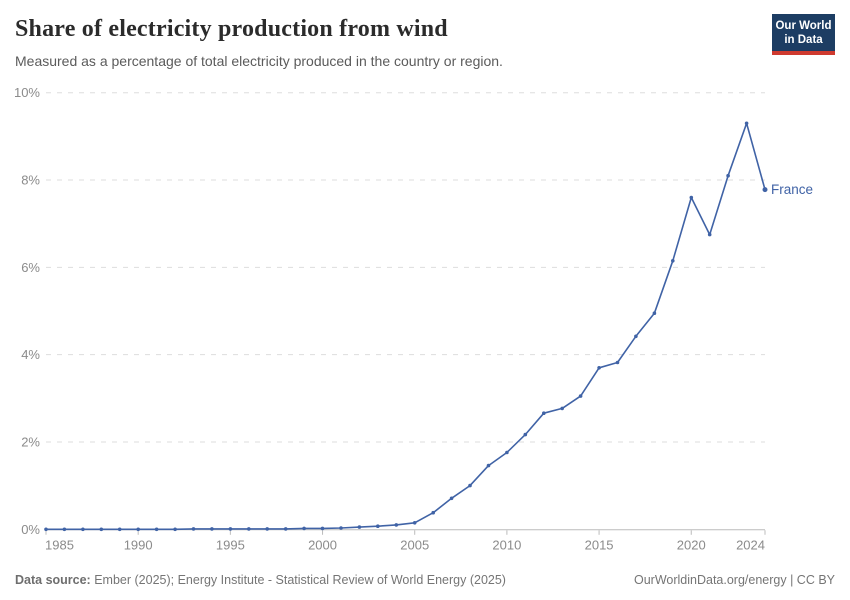 Image resolution: width=850 pixels, height=600 pixels. I want to click on y-tick-label: 0%, so click(30, 529).